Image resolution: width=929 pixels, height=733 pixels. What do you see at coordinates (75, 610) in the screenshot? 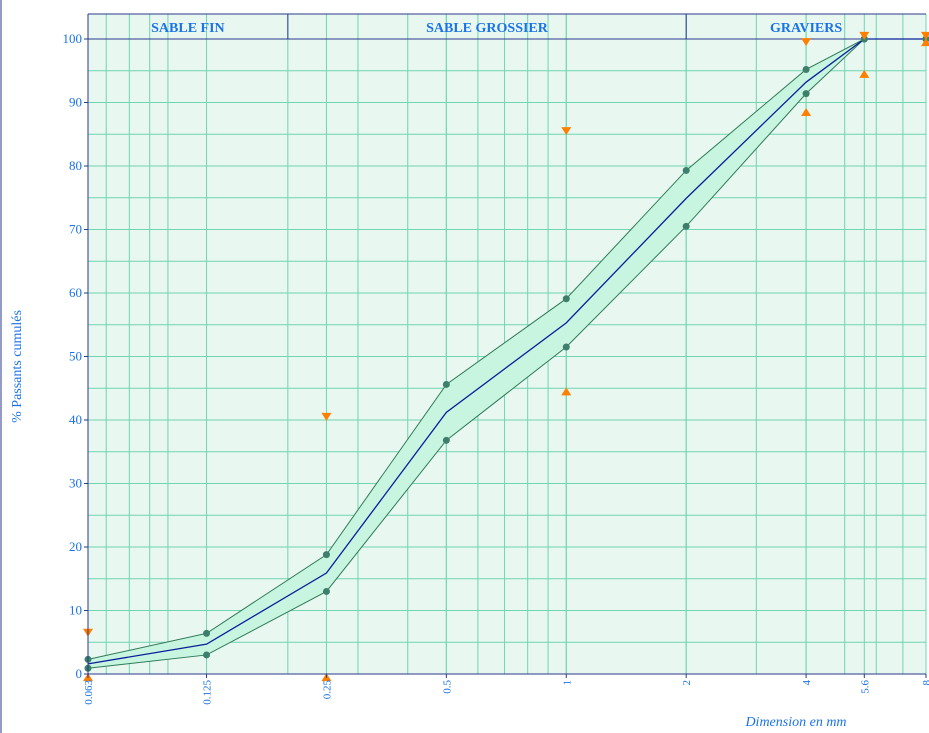
I see `y-tick-label: 10` at bounding box center [75, 610].